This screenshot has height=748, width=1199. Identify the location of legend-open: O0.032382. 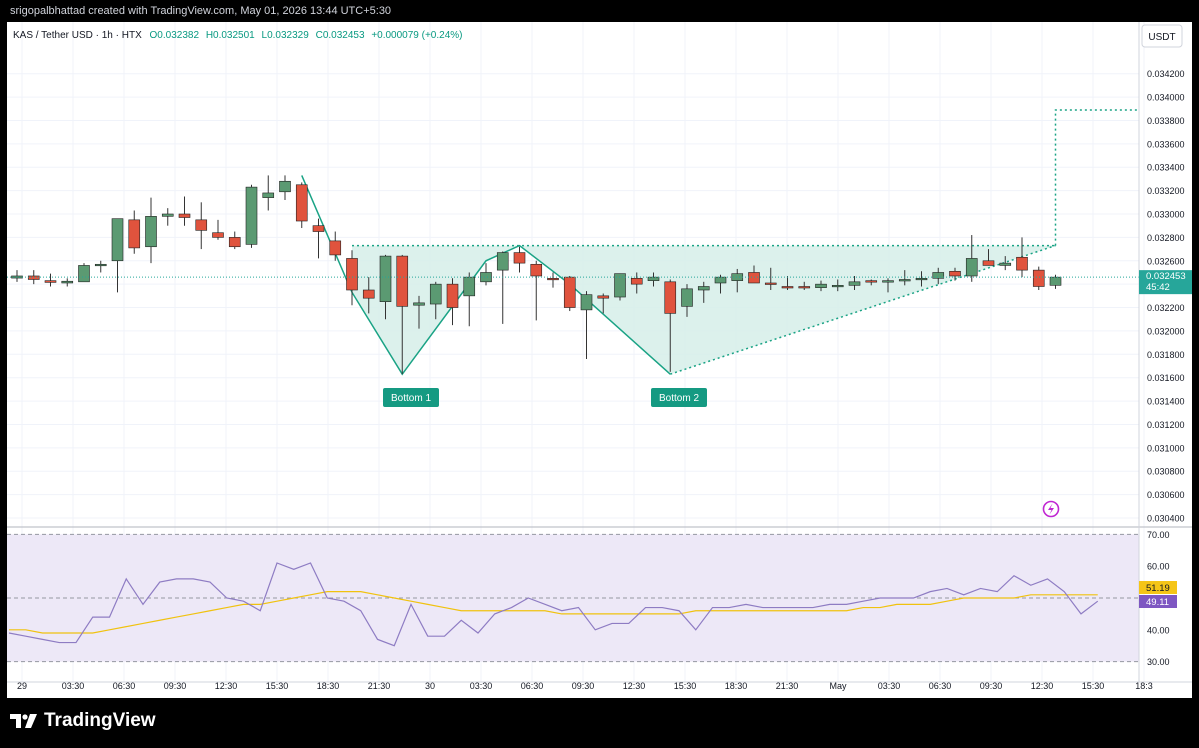
(175, 35).